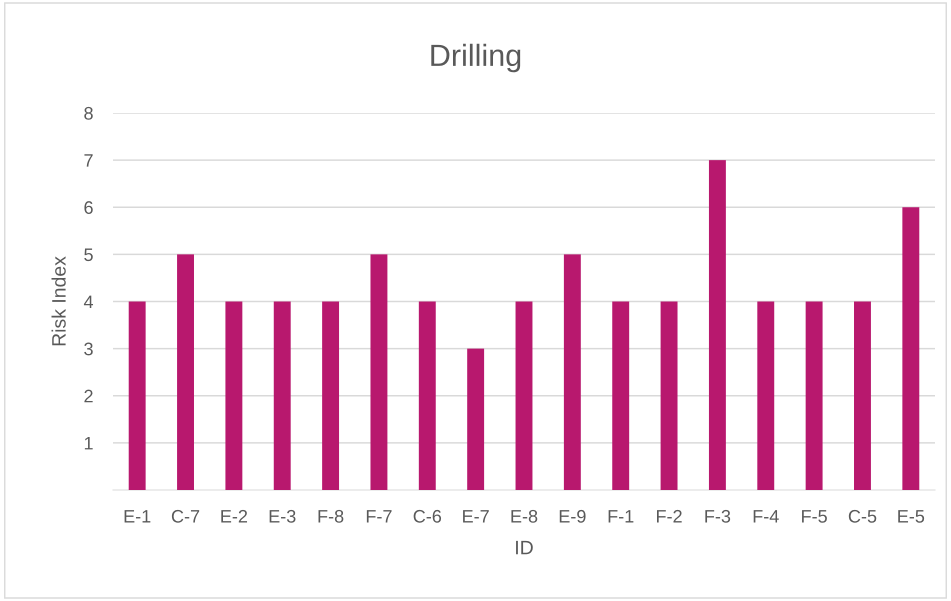  I want to click on x-tick-label: C-7, so click(186, 516).